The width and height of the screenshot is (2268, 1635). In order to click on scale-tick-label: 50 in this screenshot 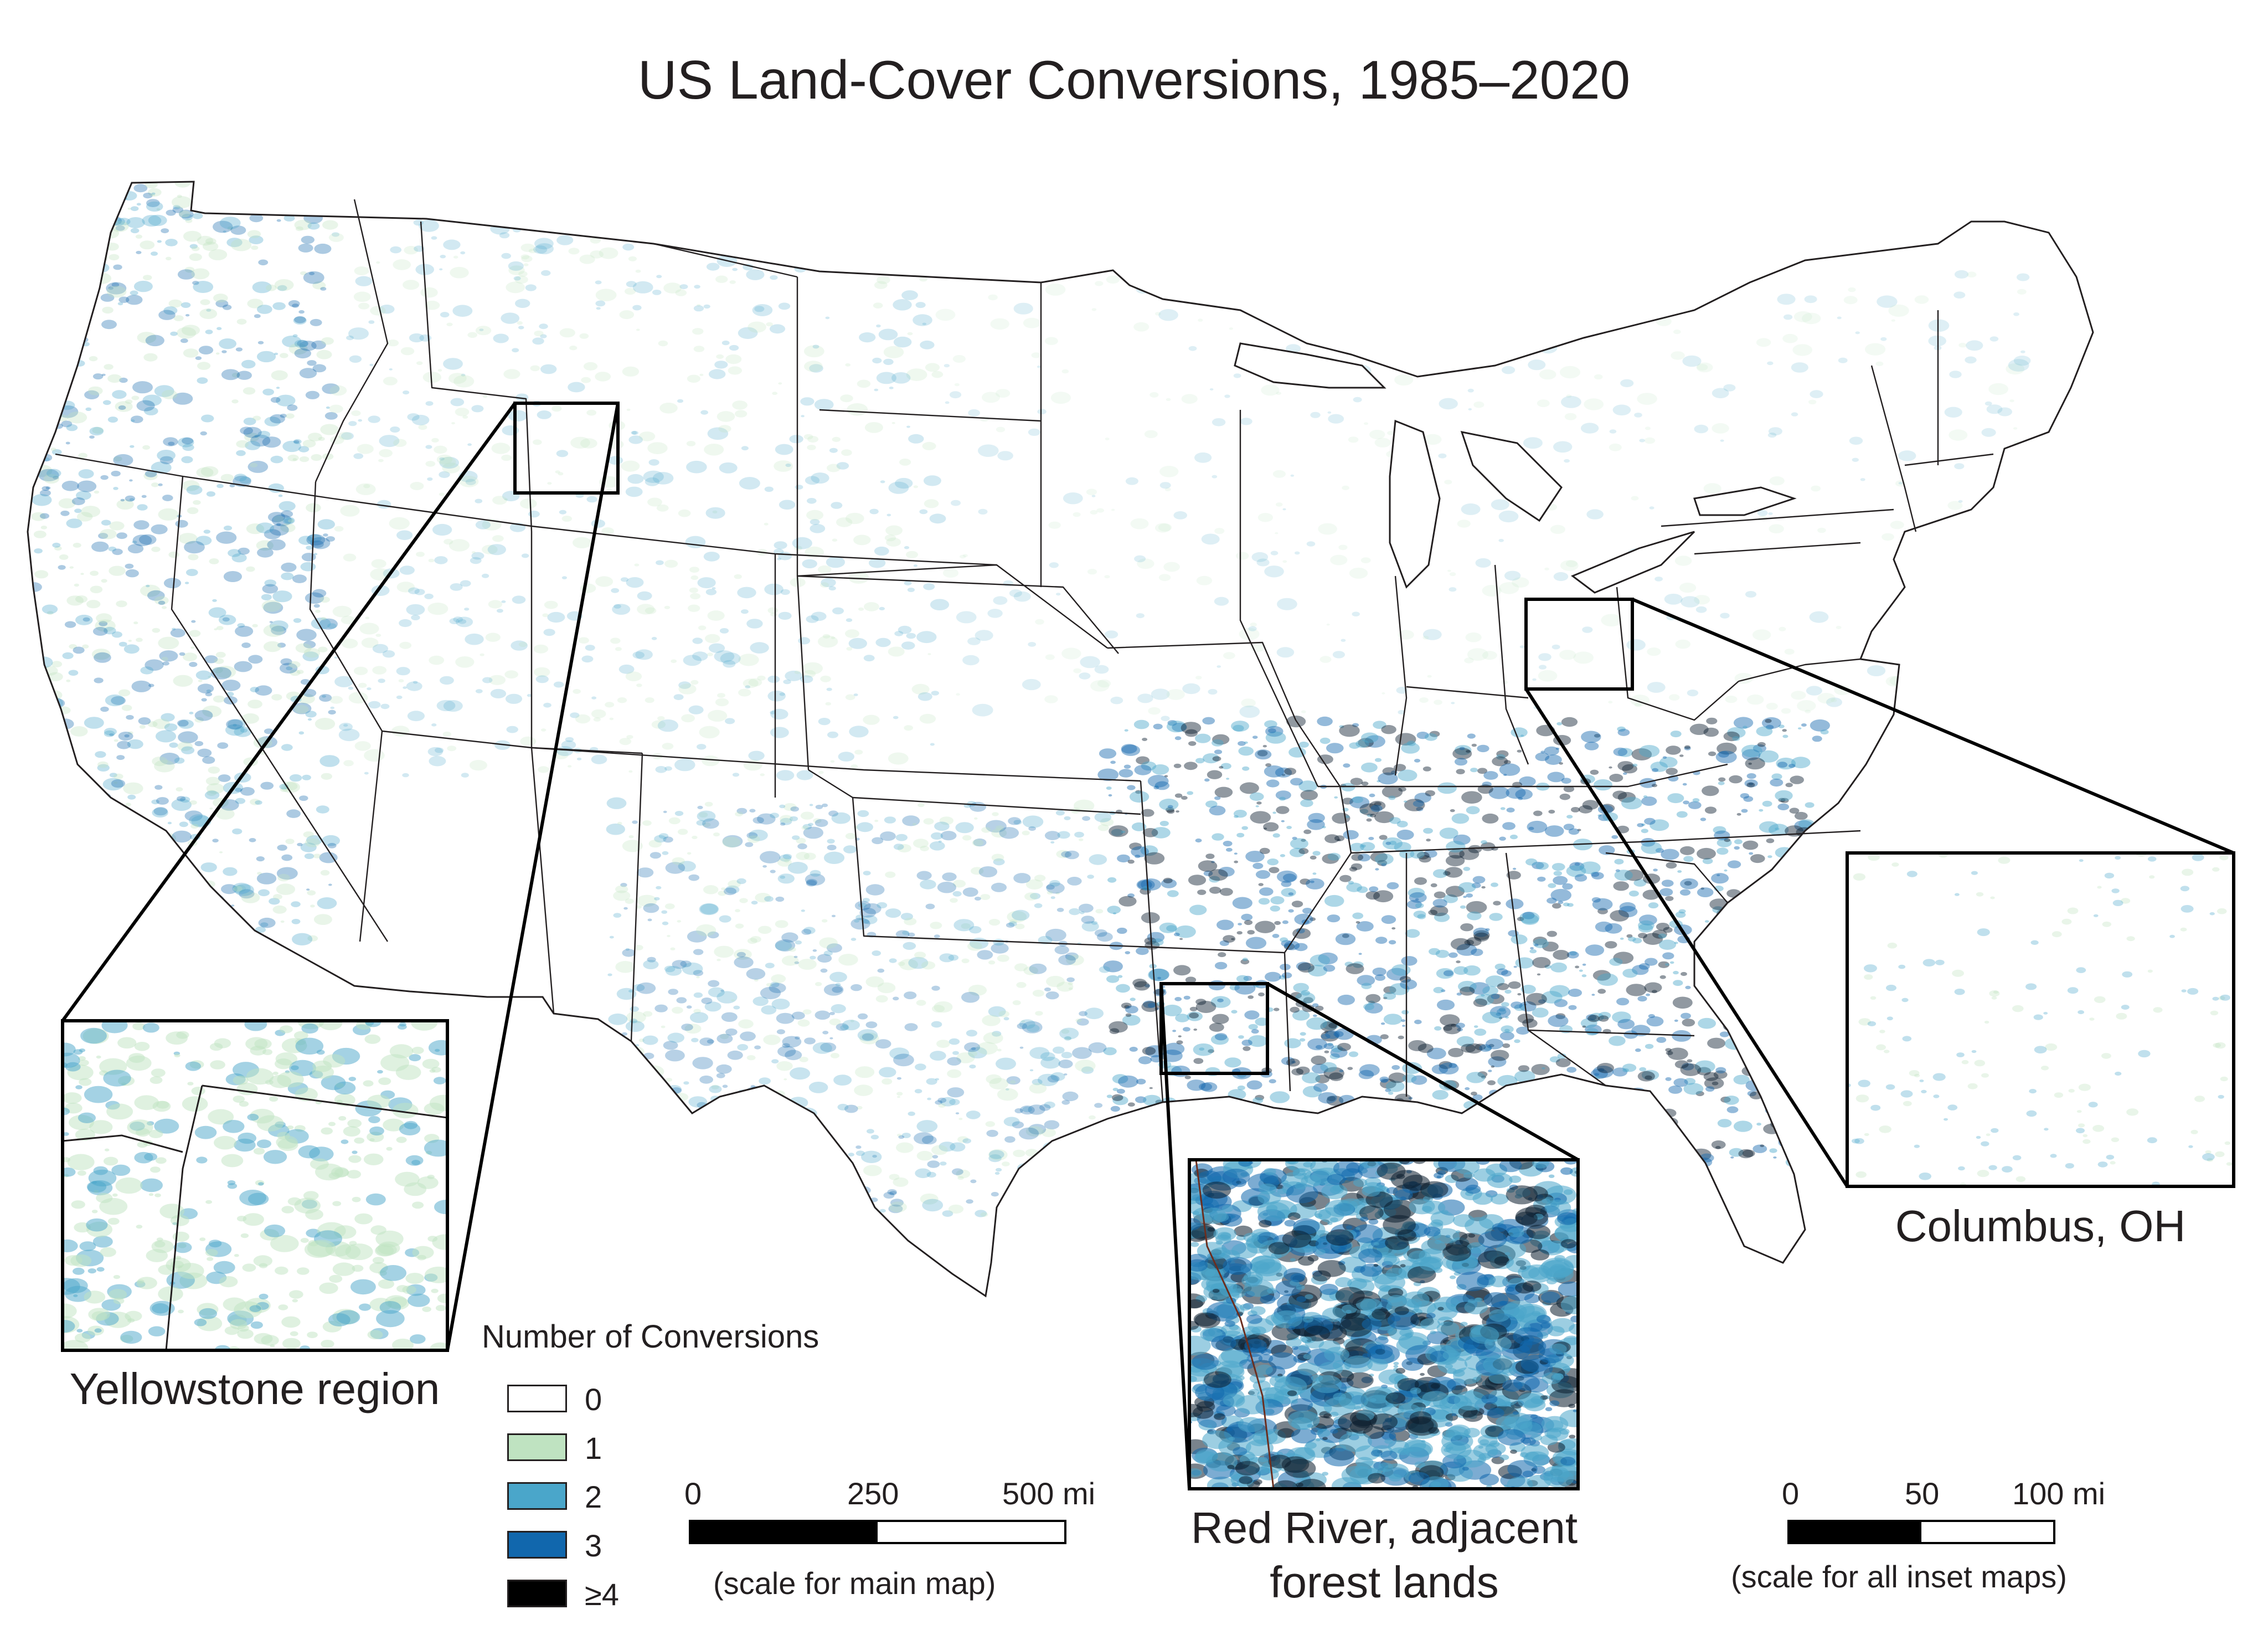, I will do `click(1922, 1493)`.